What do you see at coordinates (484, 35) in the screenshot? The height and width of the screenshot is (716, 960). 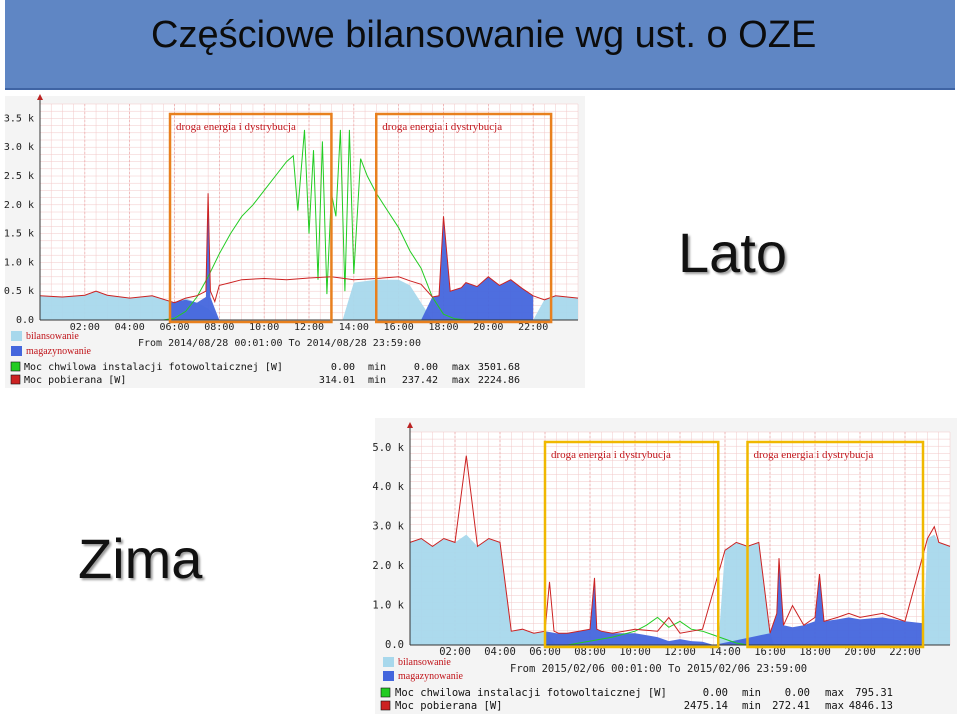 I see `slide-title: Częściowe bilansowanie wg ust. o OZE` at bounding box center [484, 35].